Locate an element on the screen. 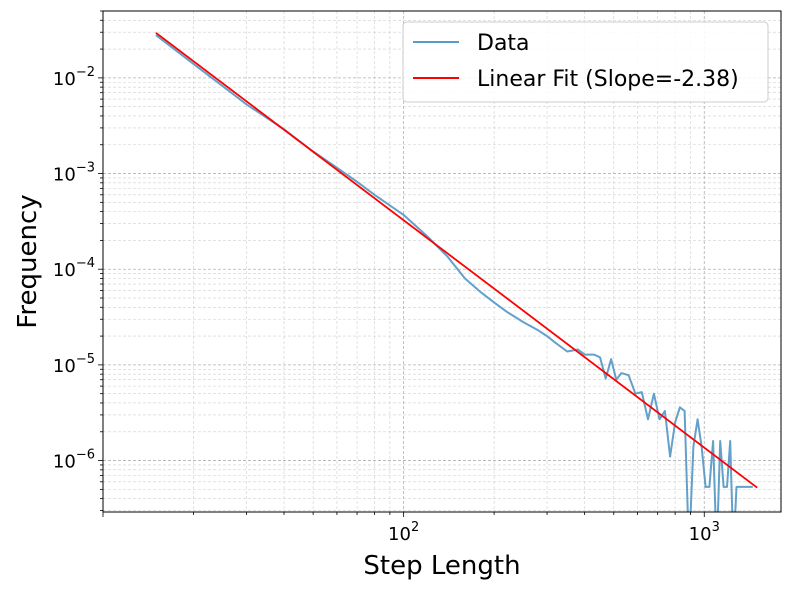 The width and height of the screenshot is (790, 590). legend-box is located at coordinates (585, 62).